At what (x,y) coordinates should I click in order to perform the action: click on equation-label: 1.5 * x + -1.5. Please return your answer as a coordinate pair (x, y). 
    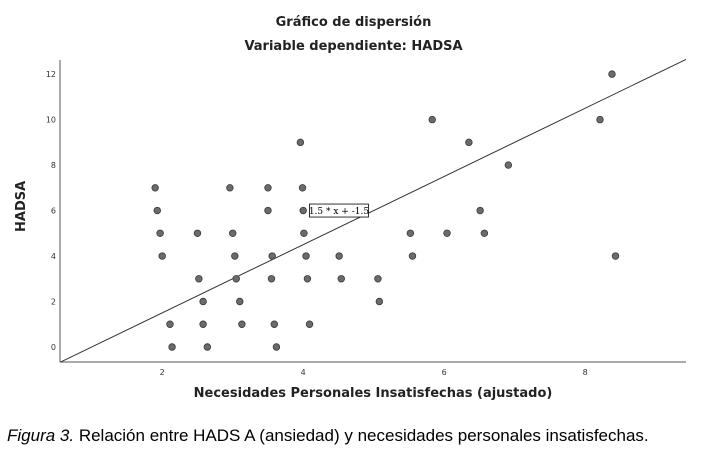
    Looking at the image, I should click on (339, 210).